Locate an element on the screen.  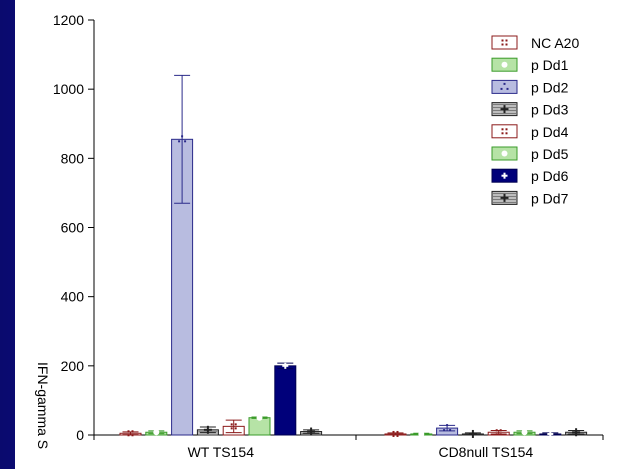
bar-p-dd5-wt is located at coordinates (259, 425).